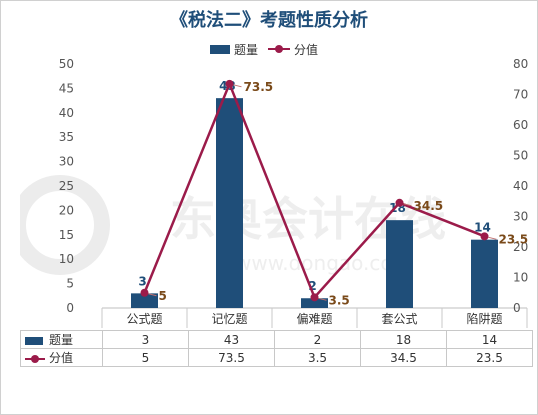  What do you see at coordinates (142, 281) in the screenshot?
I see `bar-data-label: 3` at bounding box center [142, 281].